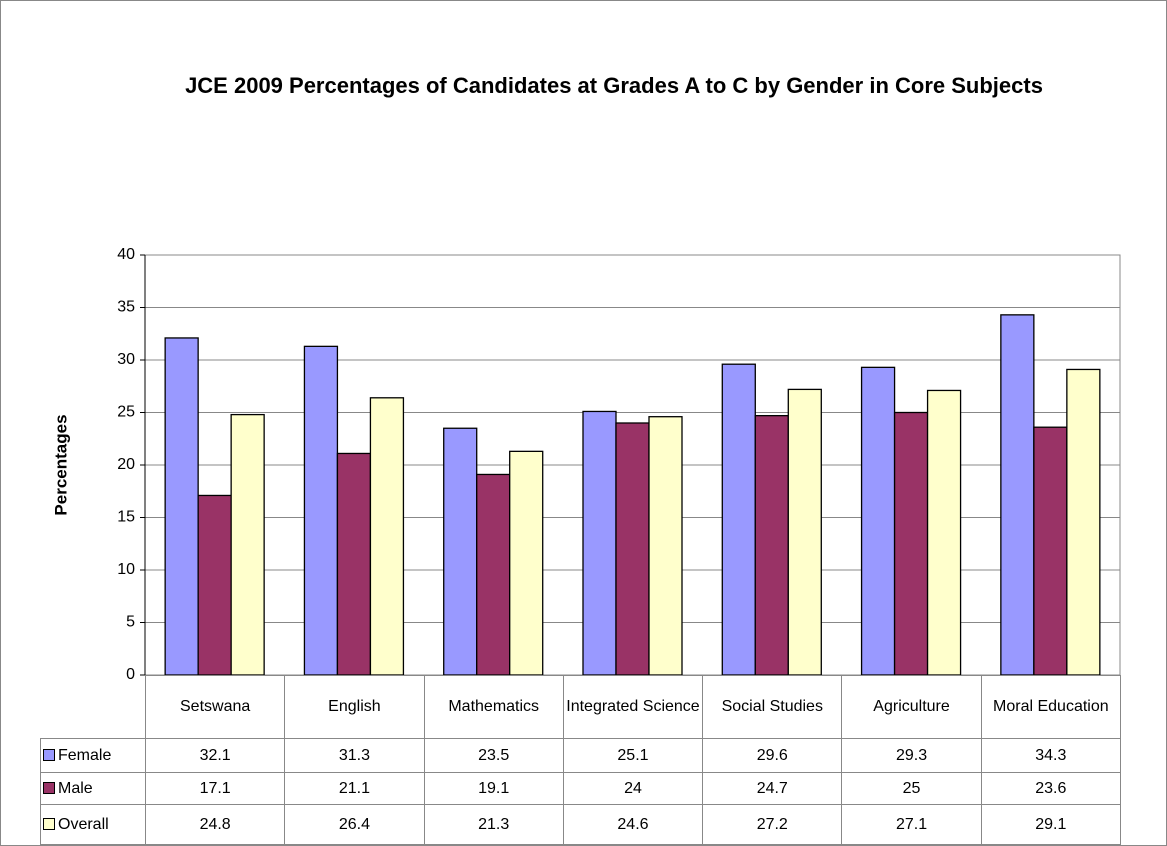 Image resolution: width=1167 pixels, height=846 pixels. What do you see at coordinates (633, 824) in the screenshot?
I see `value-cell: 24.6` at bounding box center [633, 824].